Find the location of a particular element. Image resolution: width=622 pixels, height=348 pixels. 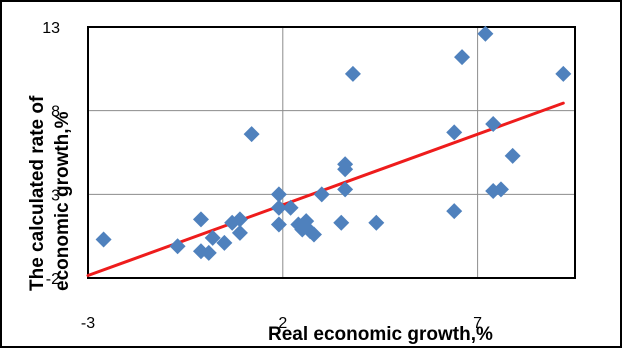

x-axis-title: Real economic growth,% is located at coordinates (380, 334).